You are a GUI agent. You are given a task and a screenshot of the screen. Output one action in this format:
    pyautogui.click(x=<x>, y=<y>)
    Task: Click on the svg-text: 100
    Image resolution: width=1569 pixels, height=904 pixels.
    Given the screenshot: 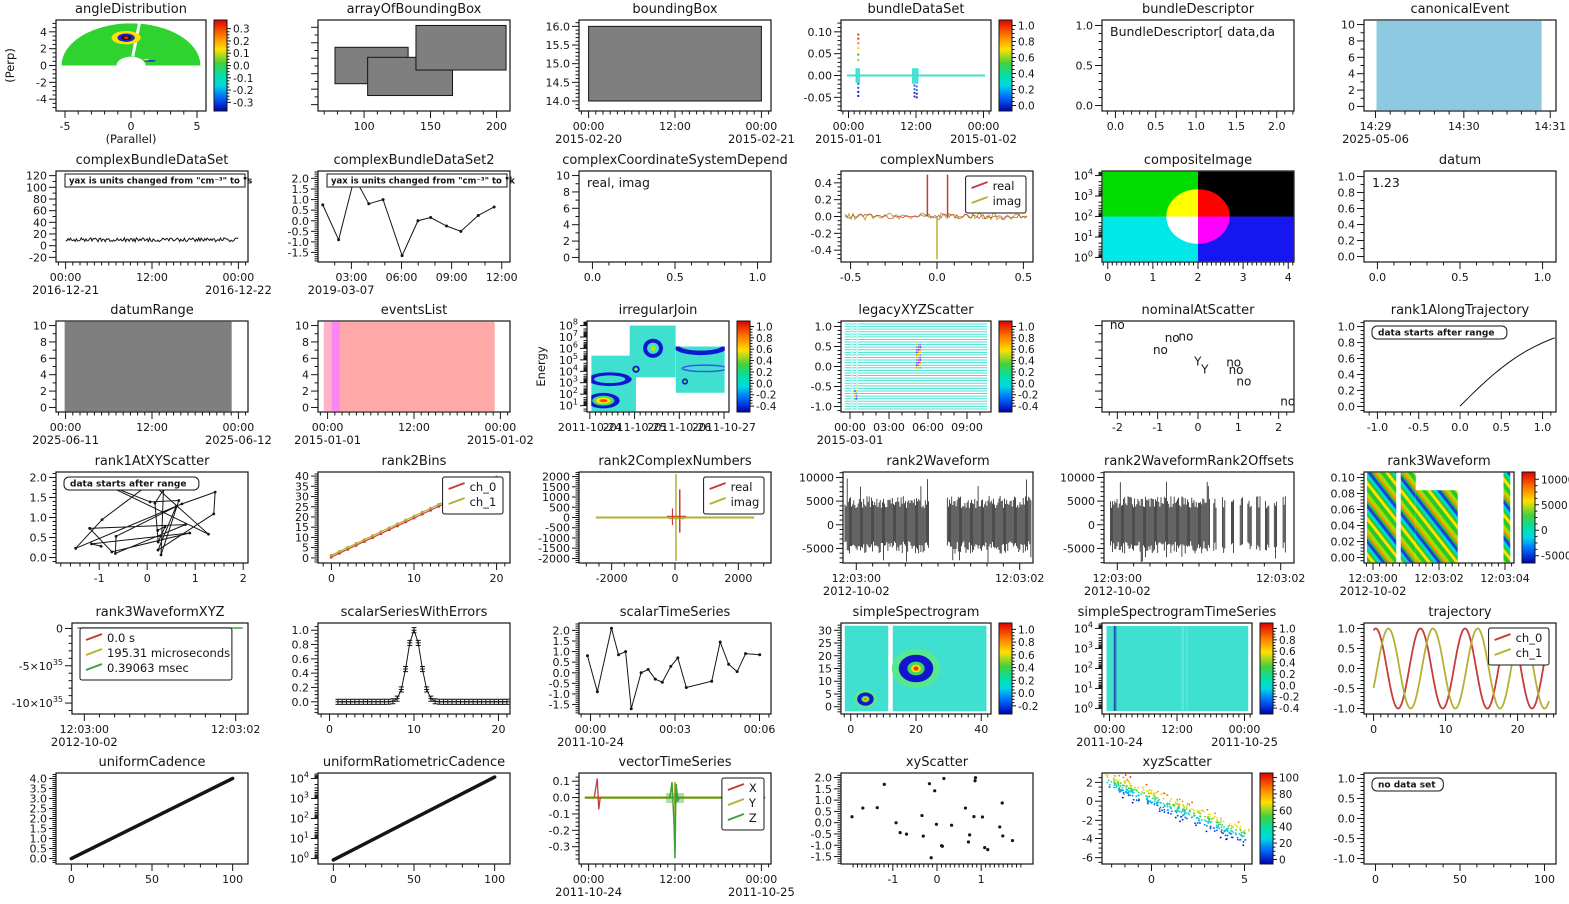 What is the action you would take?
    pyautogui.click(x=1289, y=779)
    